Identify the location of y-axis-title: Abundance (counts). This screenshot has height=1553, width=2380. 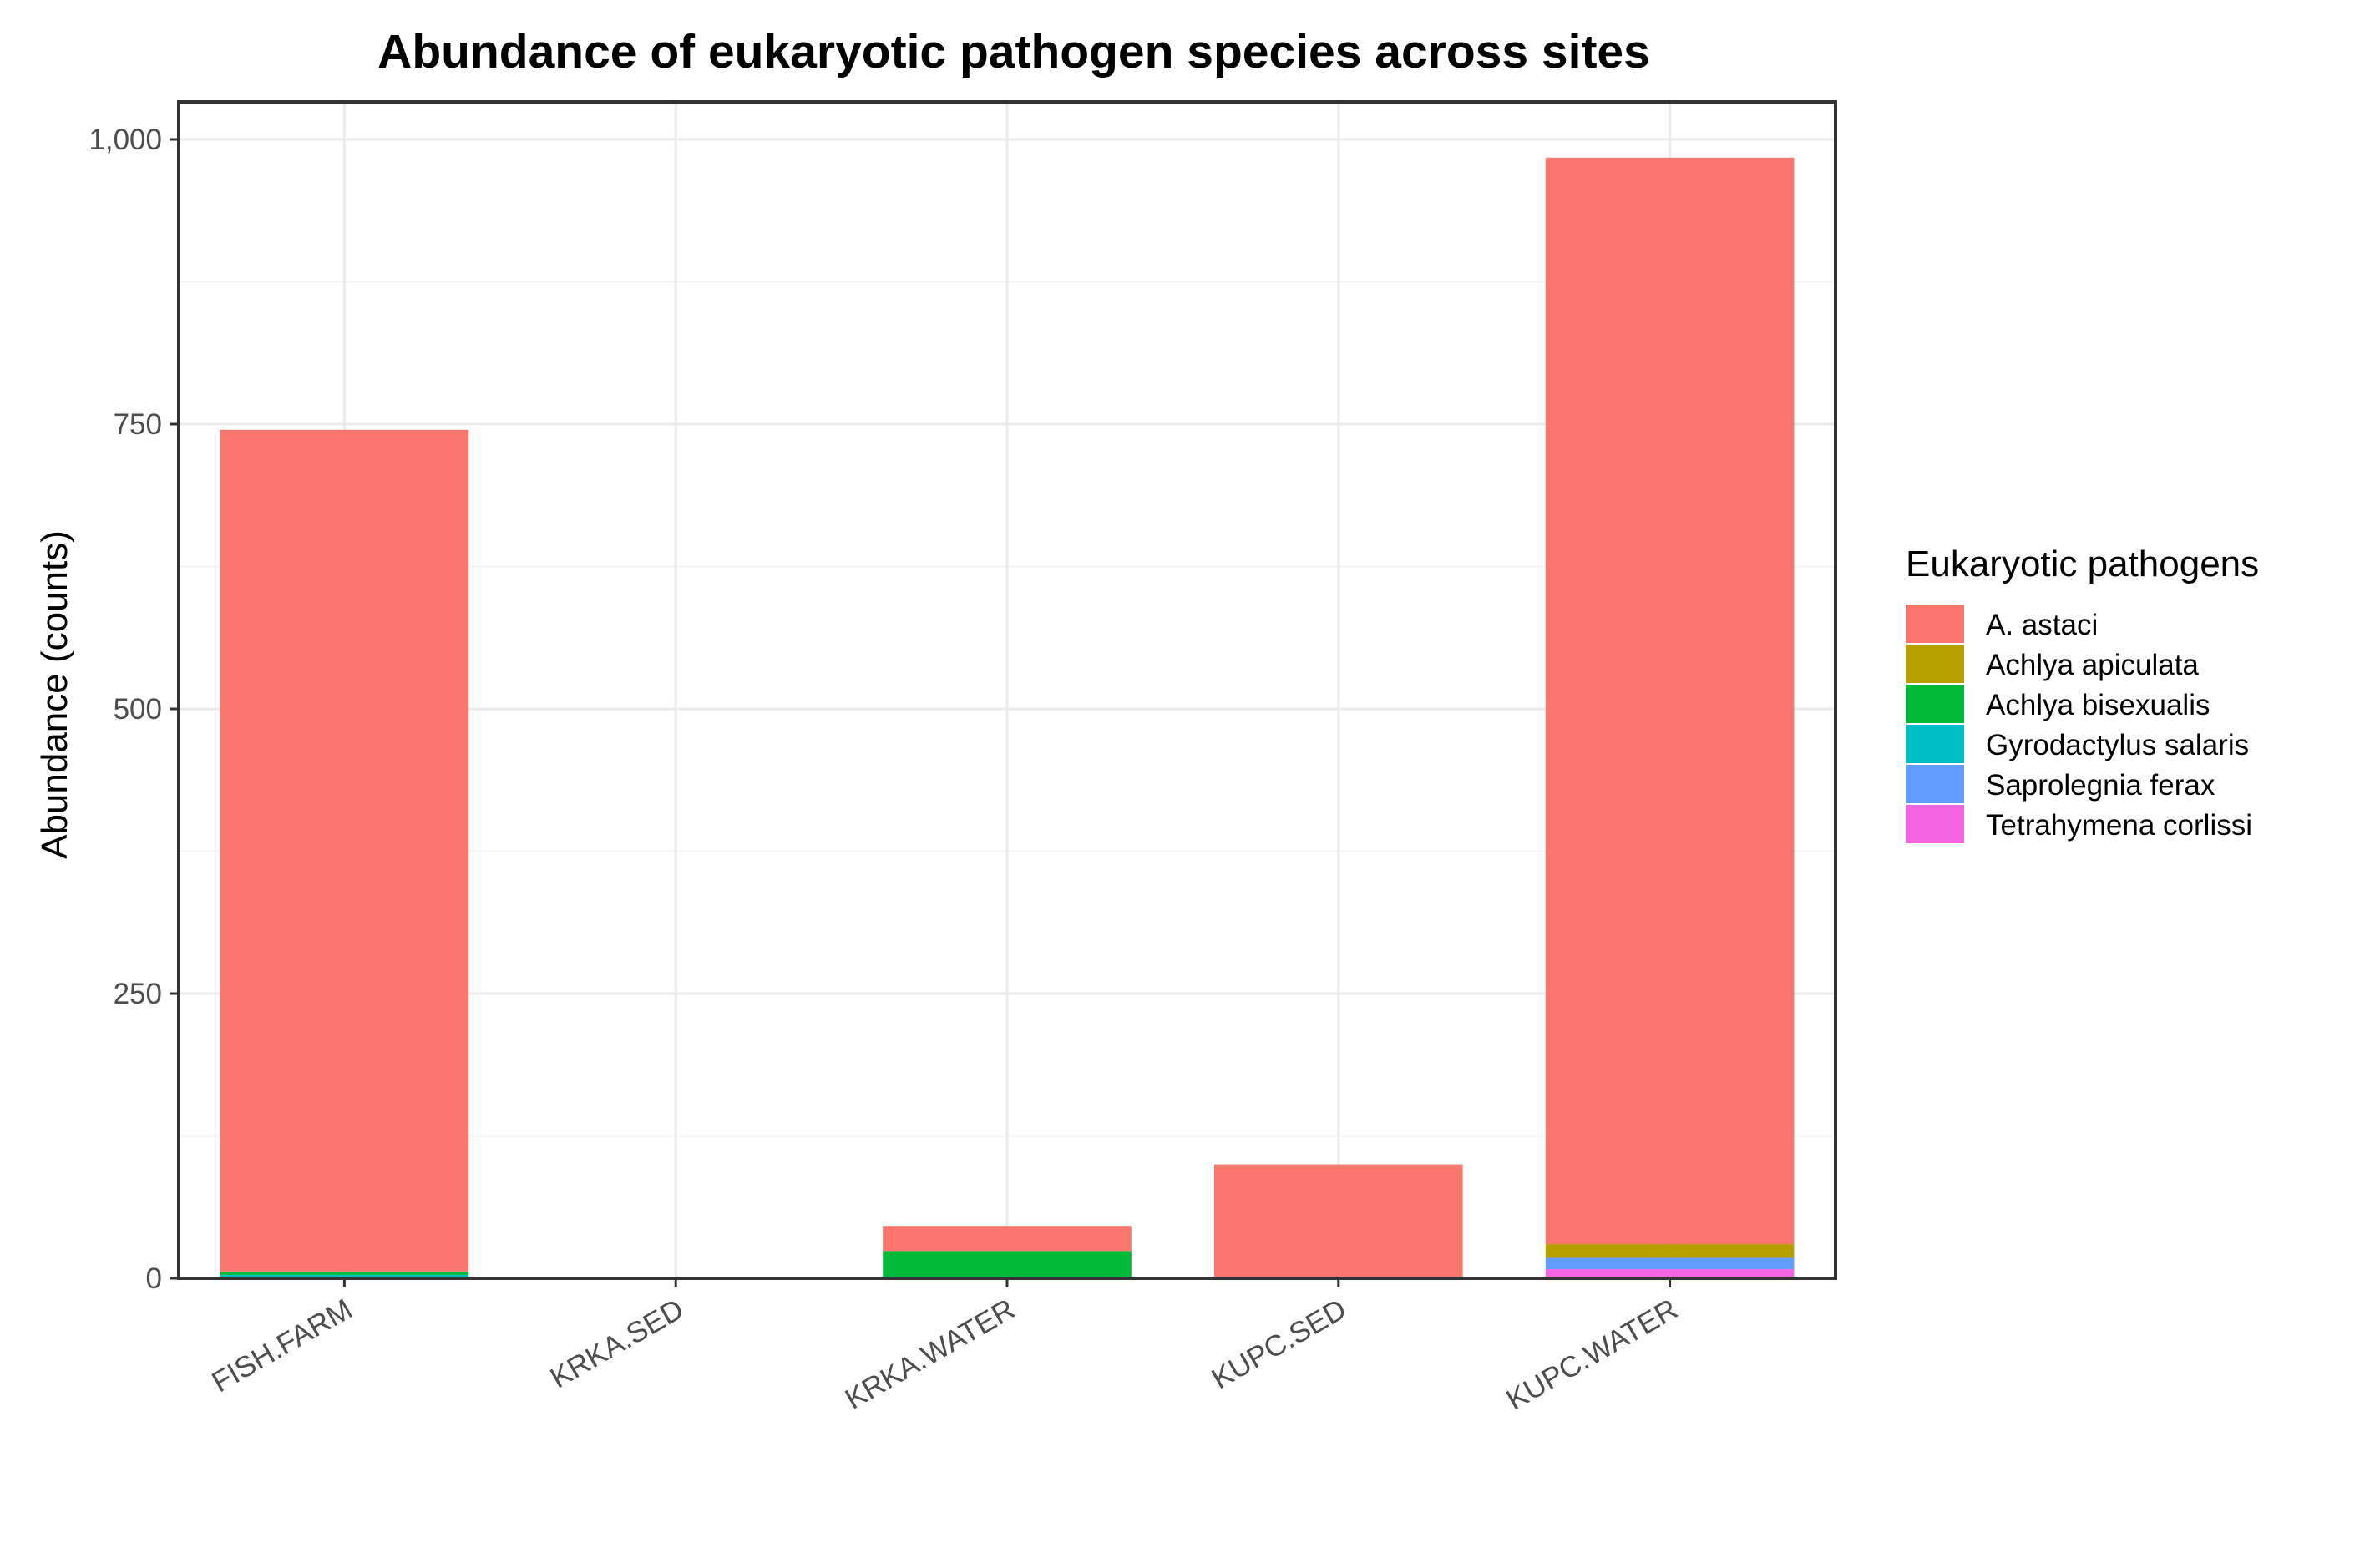
(54, 695).